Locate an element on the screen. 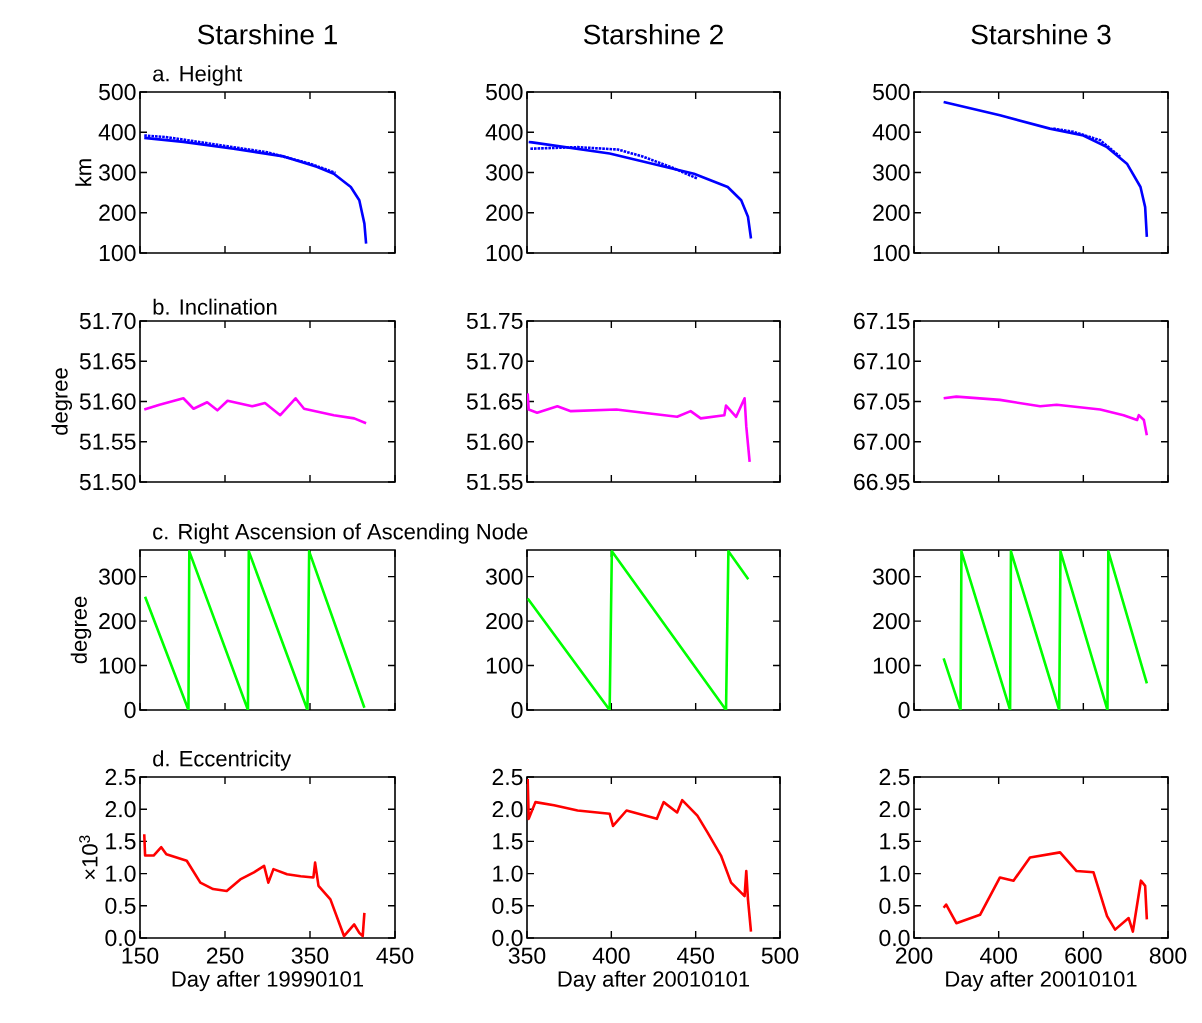 The width and height of the screenshot is (1202, 1023). x-tick-label: 600 is located at coordinates (1083, 955).